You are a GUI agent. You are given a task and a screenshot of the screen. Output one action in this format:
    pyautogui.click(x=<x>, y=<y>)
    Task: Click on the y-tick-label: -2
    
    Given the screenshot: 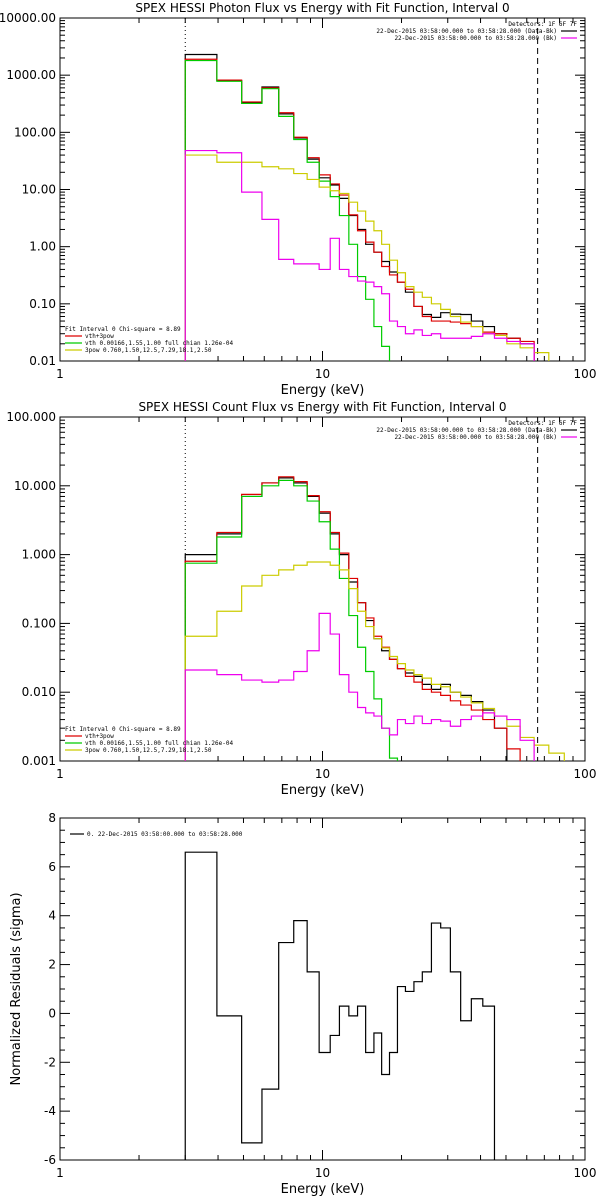 What is the action you would take?
    pyautogui.click(x=50, y=1062)
    